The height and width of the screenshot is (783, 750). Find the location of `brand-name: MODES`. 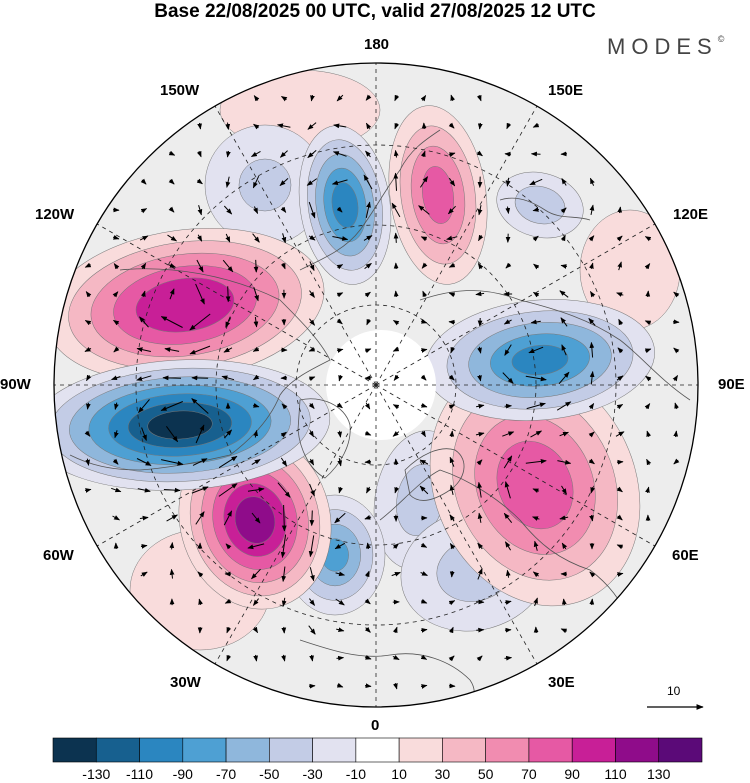

brand-name: MODES is located at coordinates (662, 46).